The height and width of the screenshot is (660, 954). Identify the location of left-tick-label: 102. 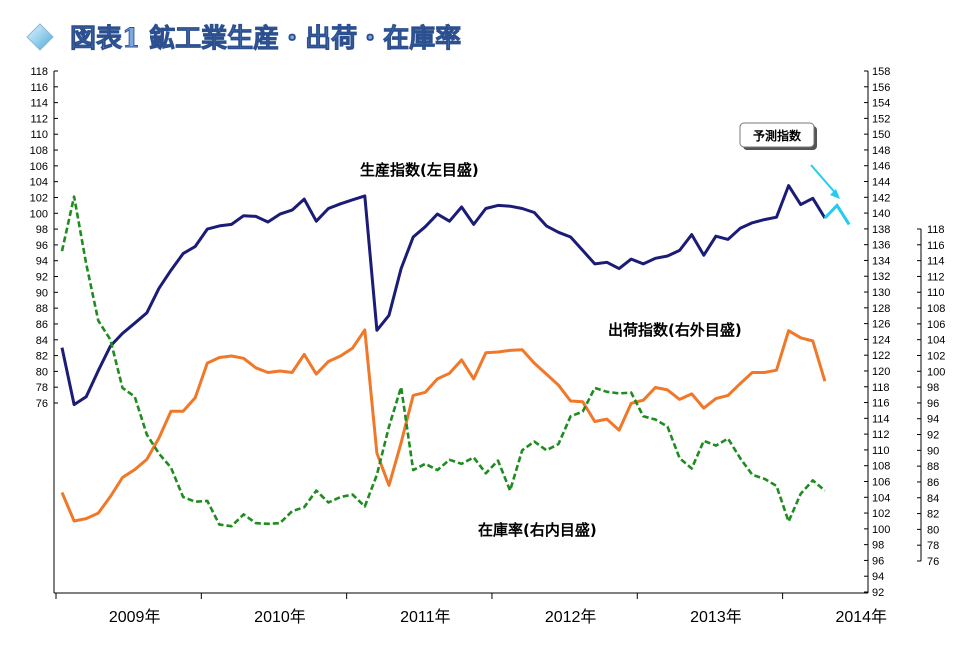
(39, 198).